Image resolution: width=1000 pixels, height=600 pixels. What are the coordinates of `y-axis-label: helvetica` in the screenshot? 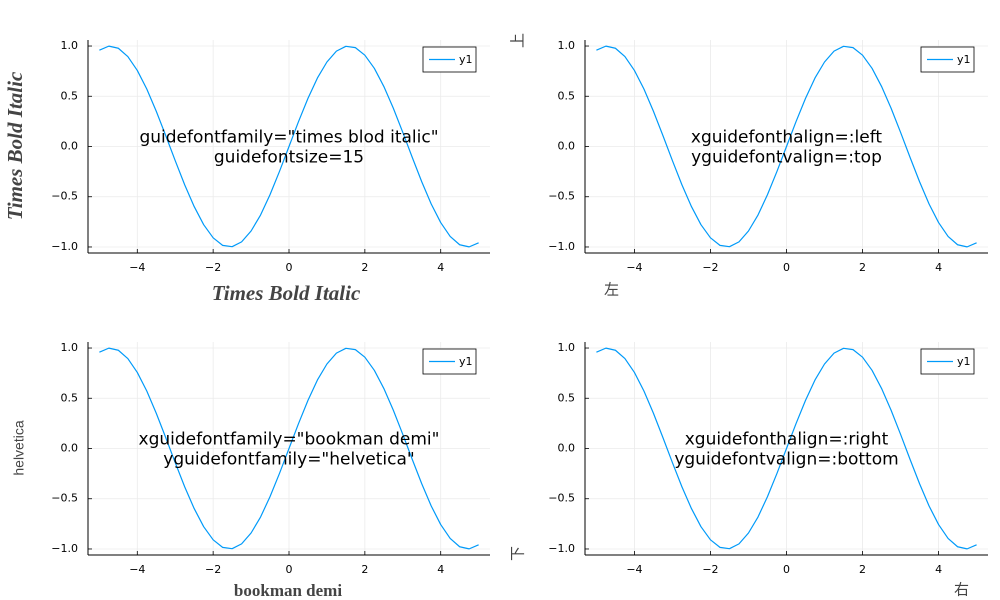 It's located at (19, 447).